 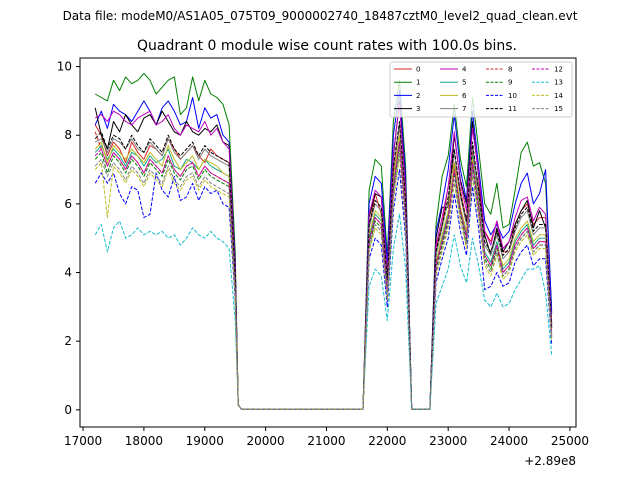 I want to click on legend-frame, so click(x=481, y=89).